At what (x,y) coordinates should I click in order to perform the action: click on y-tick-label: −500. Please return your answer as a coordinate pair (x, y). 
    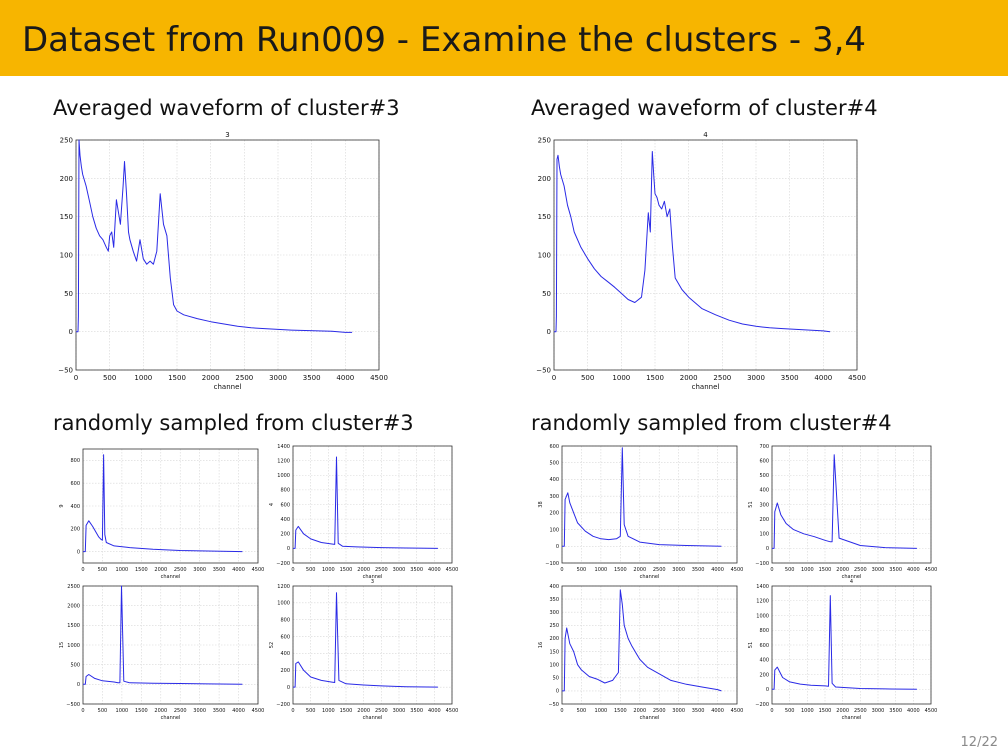
    Looking at the image, I should click on (73, 705).